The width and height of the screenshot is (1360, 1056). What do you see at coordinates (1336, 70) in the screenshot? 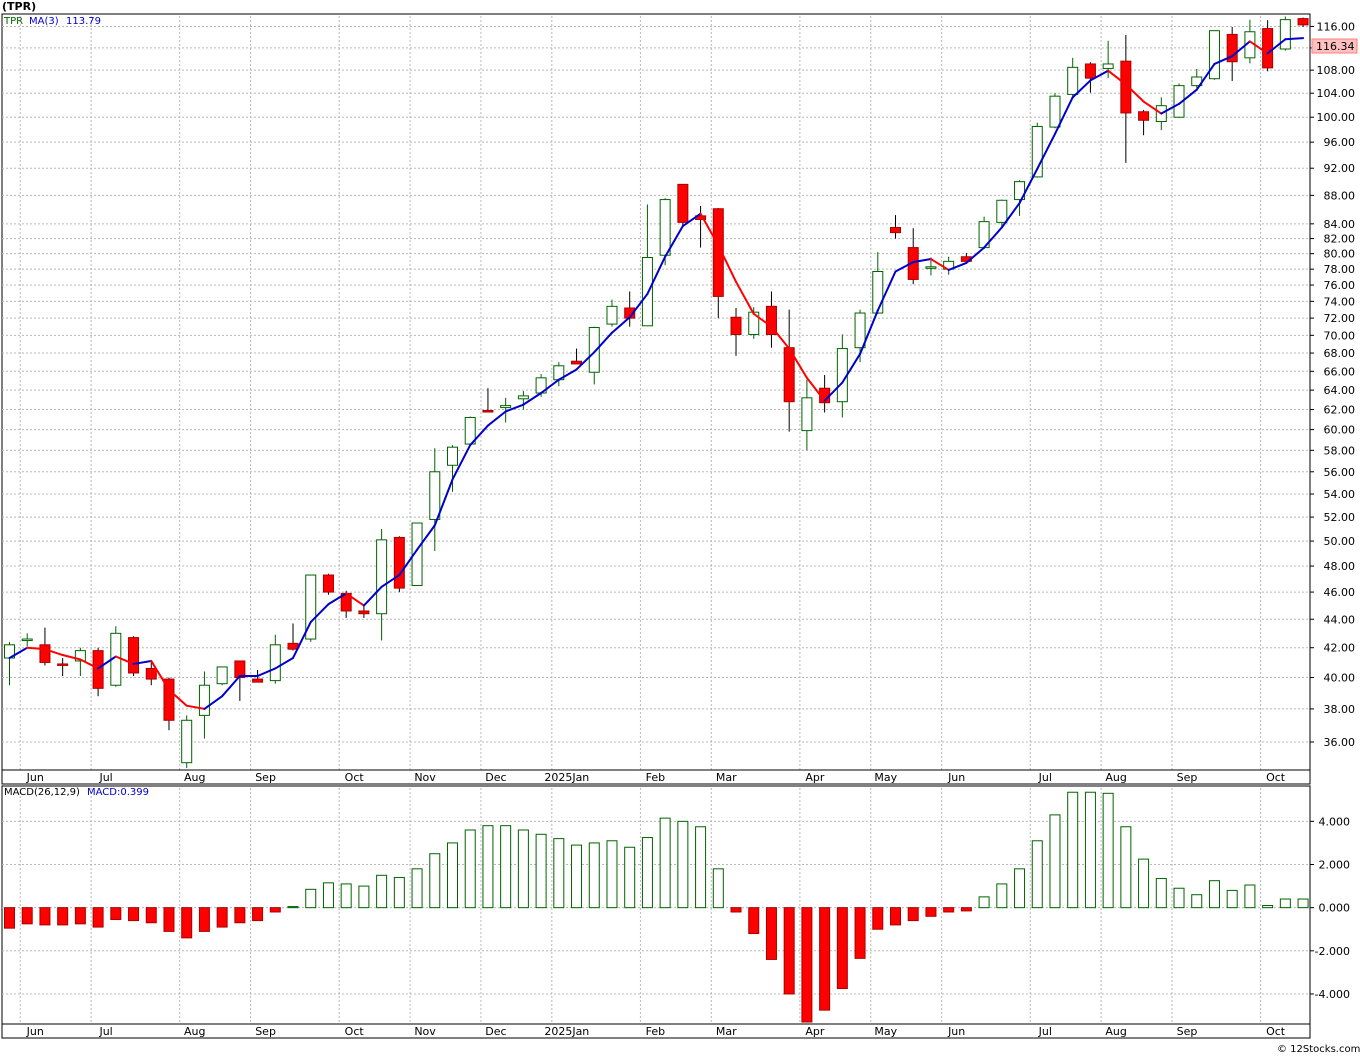
I see `price-tick-label: 108.00` at bounding box center [1336, 70].